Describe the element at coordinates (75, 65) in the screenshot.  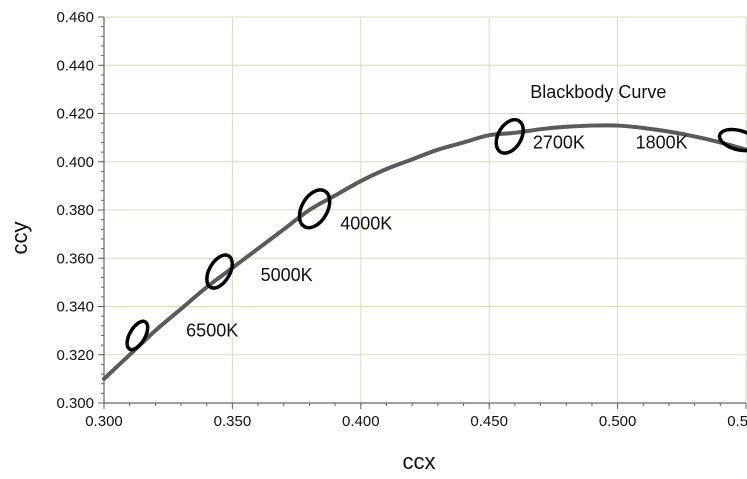
I see `y-tick-label: 0.440` at that location.